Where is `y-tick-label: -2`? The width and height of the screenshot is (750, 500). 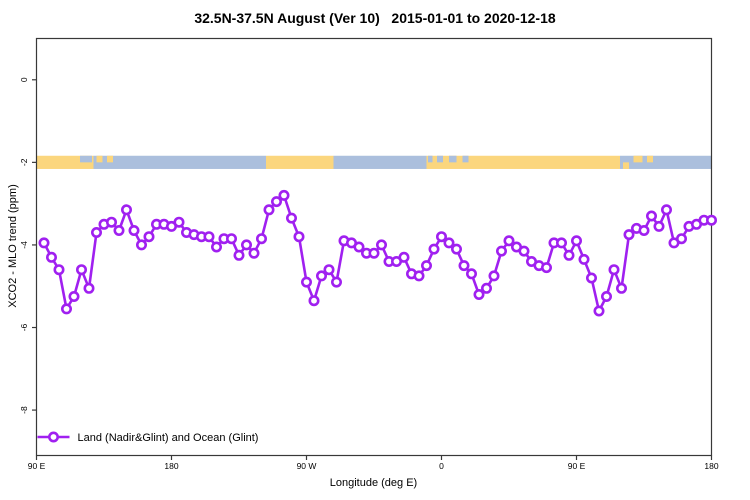
y-tick-label: -2 is located at coordinates (24, 162).